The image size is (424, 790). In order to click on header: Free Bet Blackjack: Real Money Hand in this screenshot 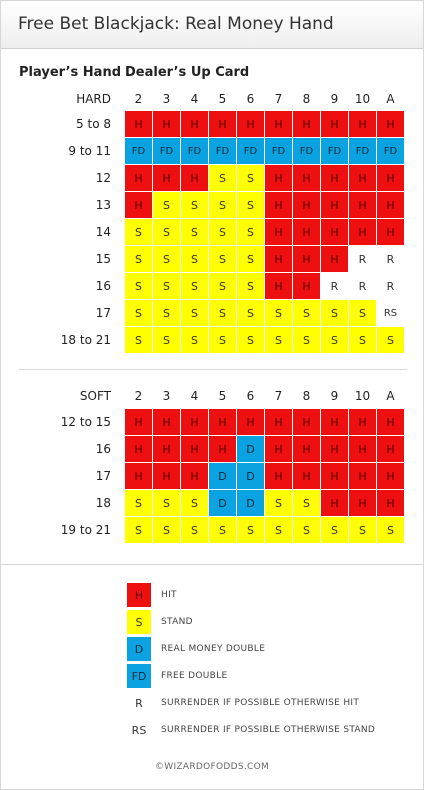, I will do `click(212, 25)`.